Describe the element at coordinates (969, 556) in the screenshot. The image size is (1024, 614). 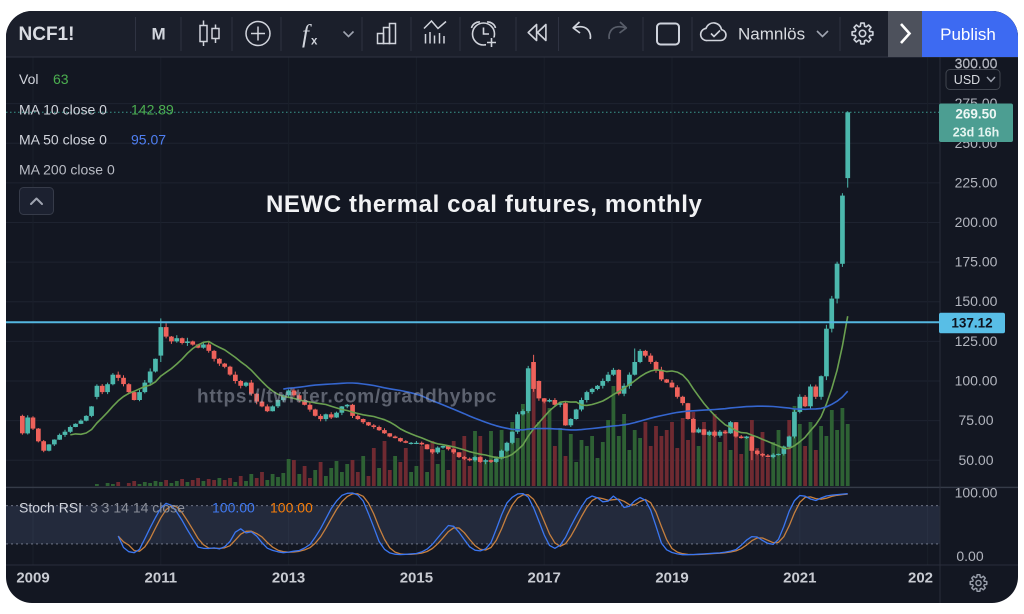
I see `svg-text: 0.00` at that location.